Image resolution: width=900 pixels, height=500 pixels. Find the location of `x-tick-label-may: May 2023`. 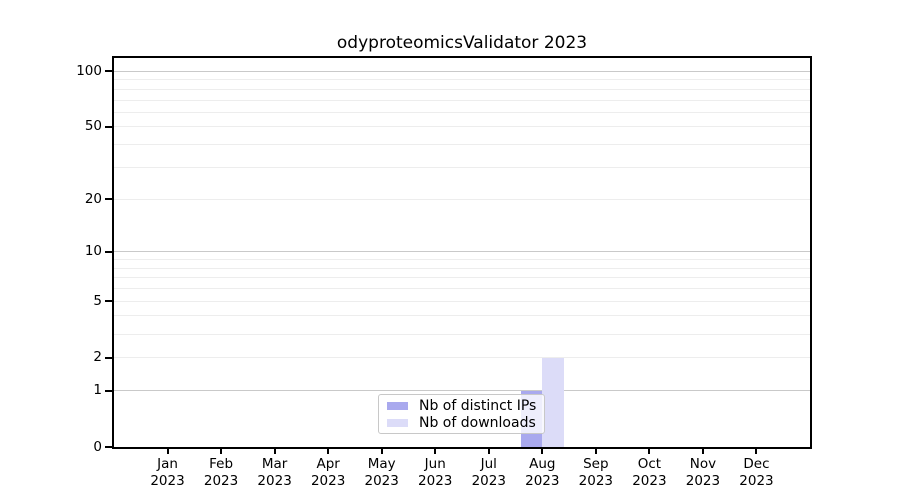

x-tick-label-may: May 2023 is located at coordinates (381, 472).